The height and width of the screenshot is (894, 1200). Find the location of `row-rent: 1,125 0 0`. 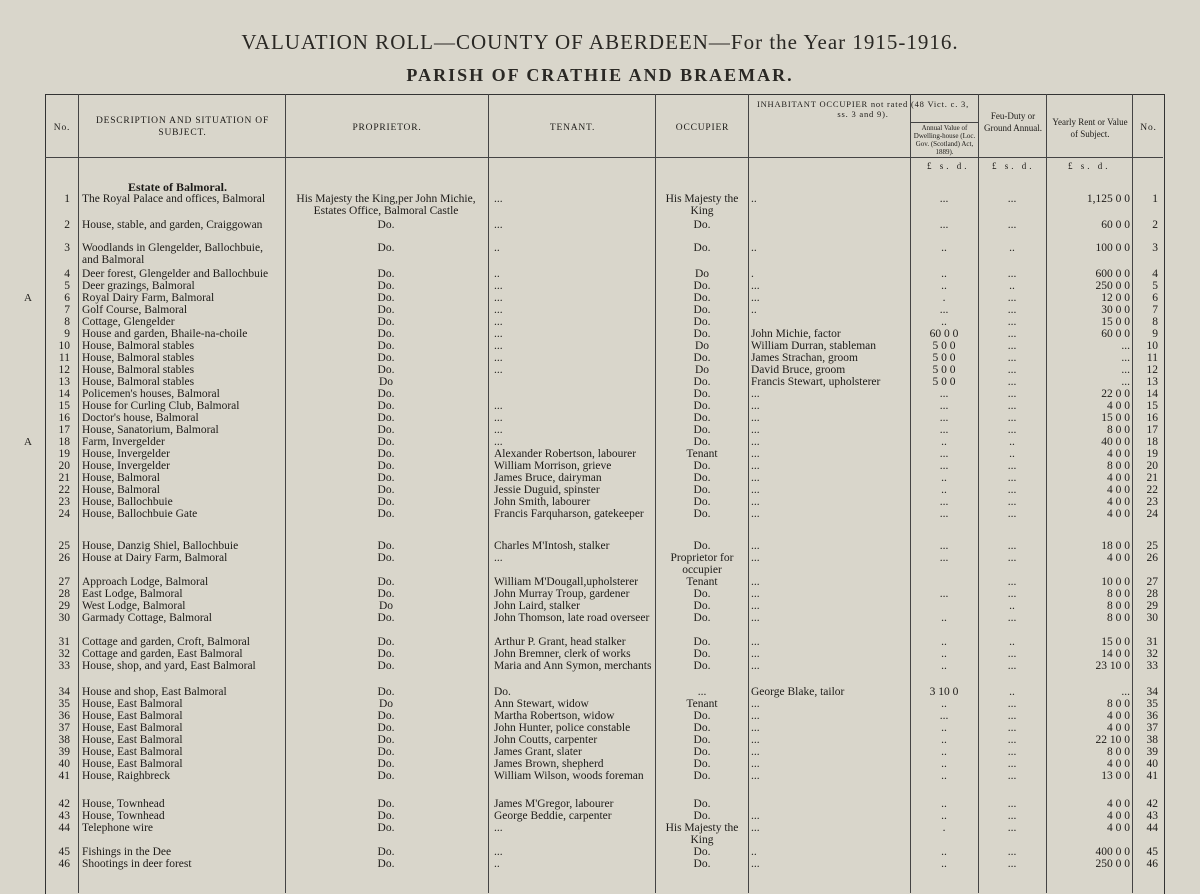

row-rent: 1,125 0 0 is located at coordinates (1108, 199).